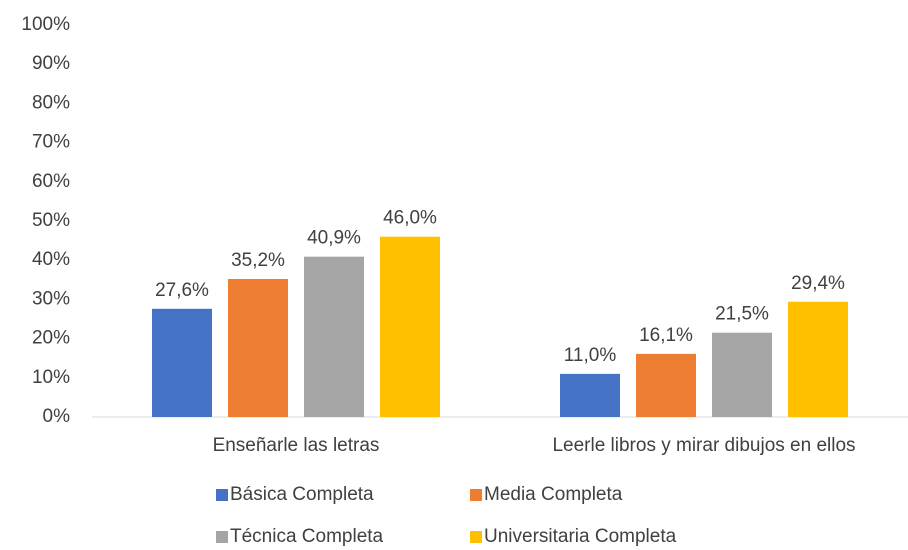 The width and height of the screenshot is (908, 550). I want to click on y-tick-label: 60%, so click(51, 181).